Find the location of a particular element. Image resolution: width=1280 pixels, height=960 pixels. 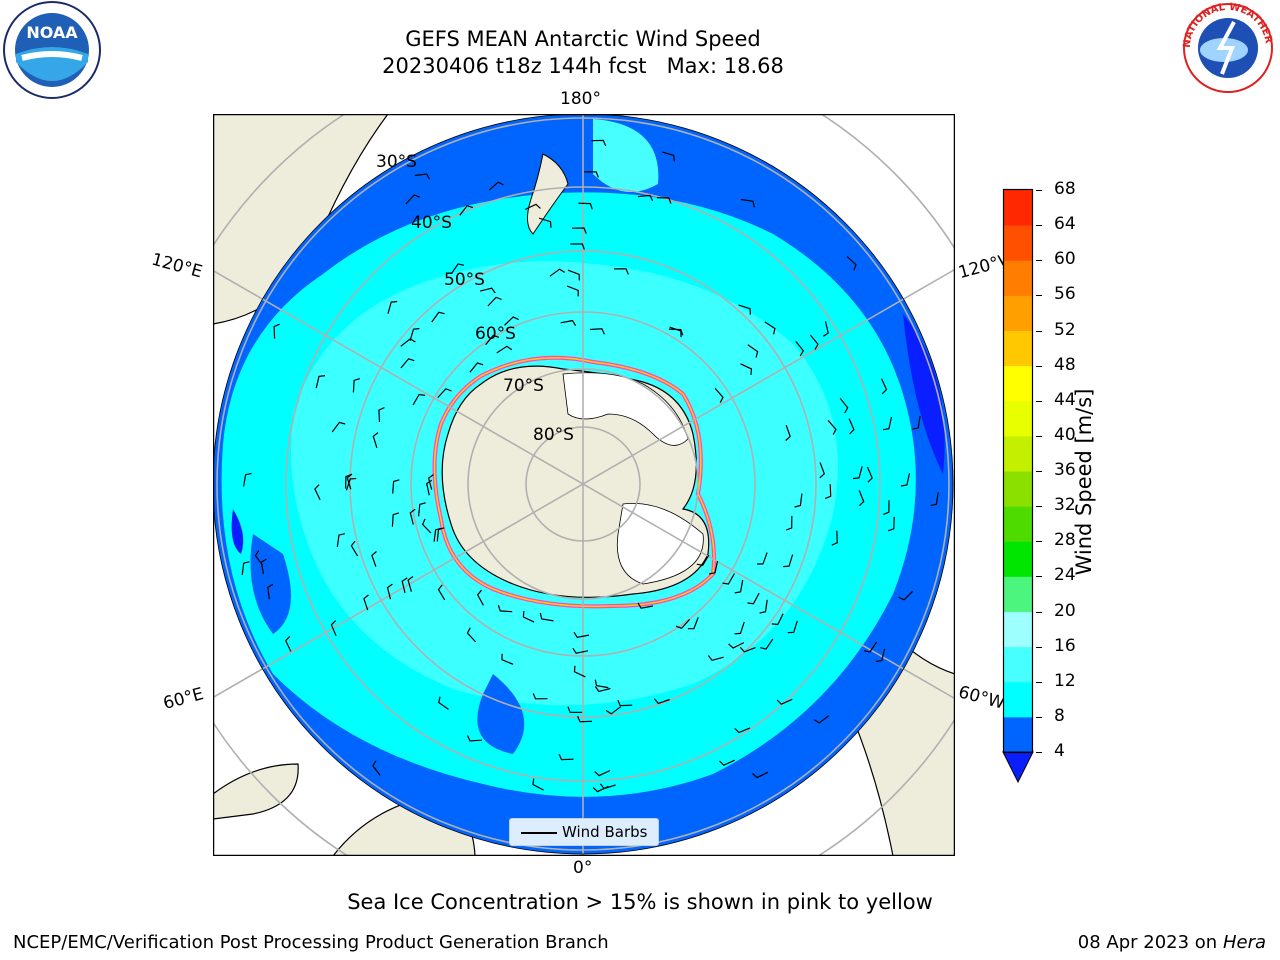

colorbar-tick-label: 12 is located at coordinates (1065, 680).